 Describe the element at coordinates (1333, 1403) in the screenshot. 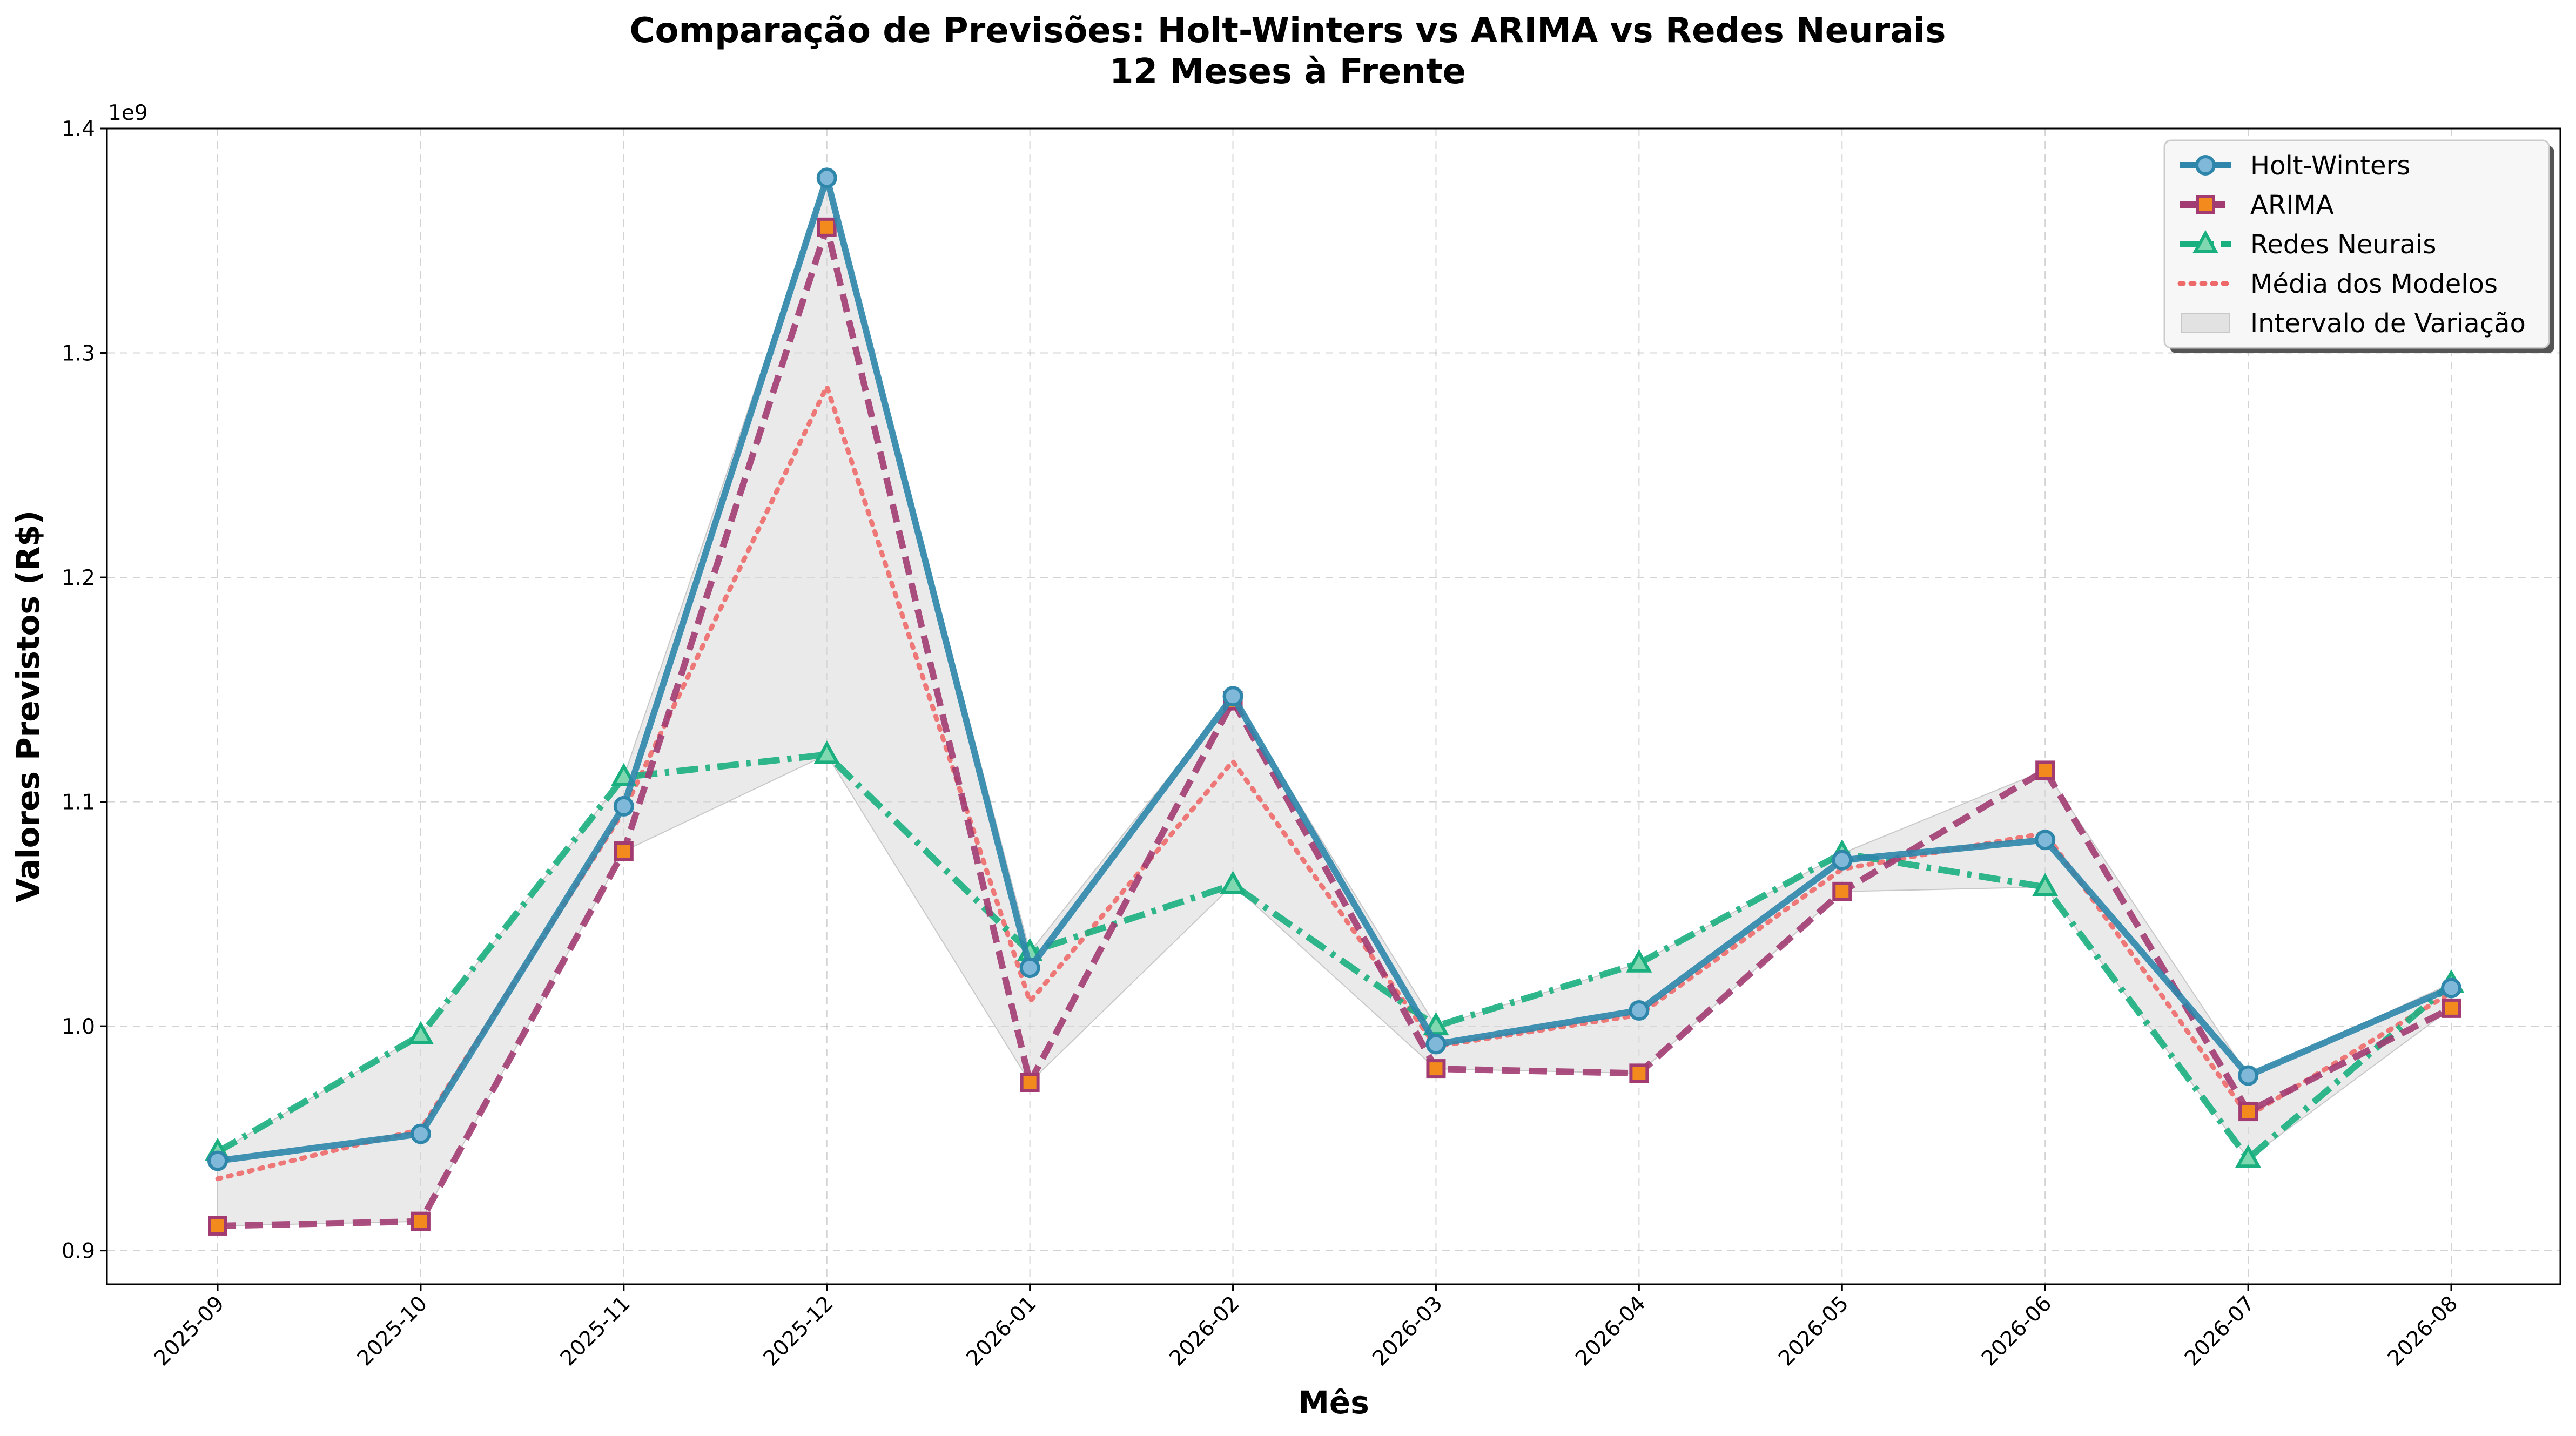

I see `x-axis-title: Mês` at that location.